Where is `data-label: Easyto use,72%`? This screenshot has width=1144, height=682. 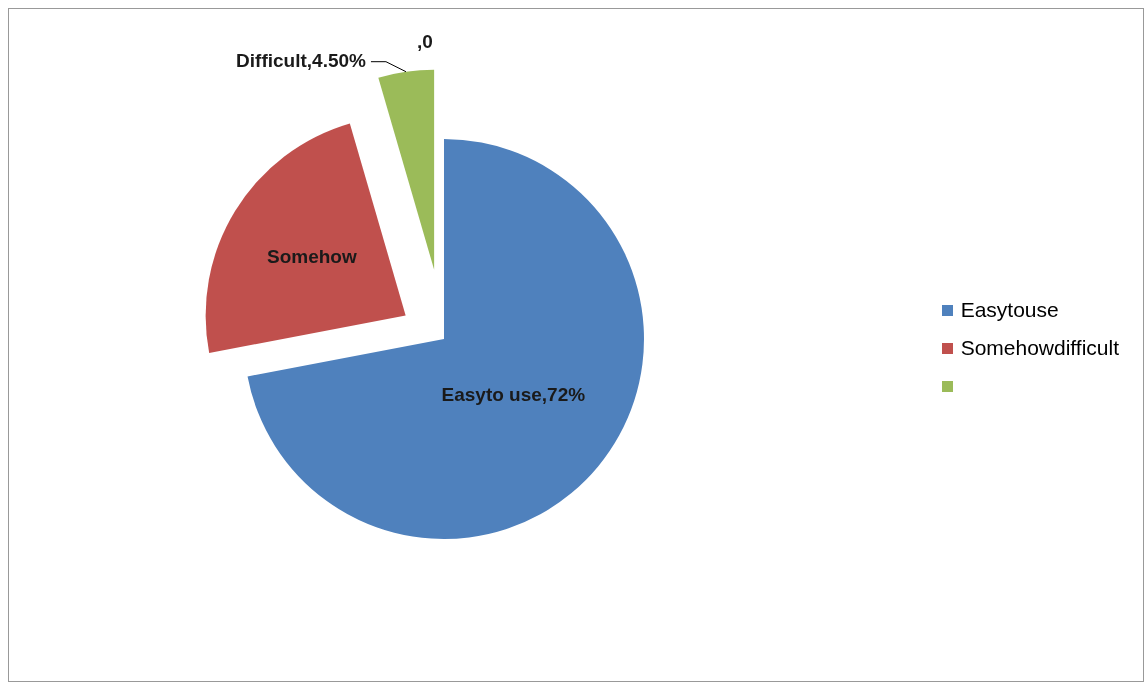 data-label: Easyto use,72% is located at coordinates (513, 395).